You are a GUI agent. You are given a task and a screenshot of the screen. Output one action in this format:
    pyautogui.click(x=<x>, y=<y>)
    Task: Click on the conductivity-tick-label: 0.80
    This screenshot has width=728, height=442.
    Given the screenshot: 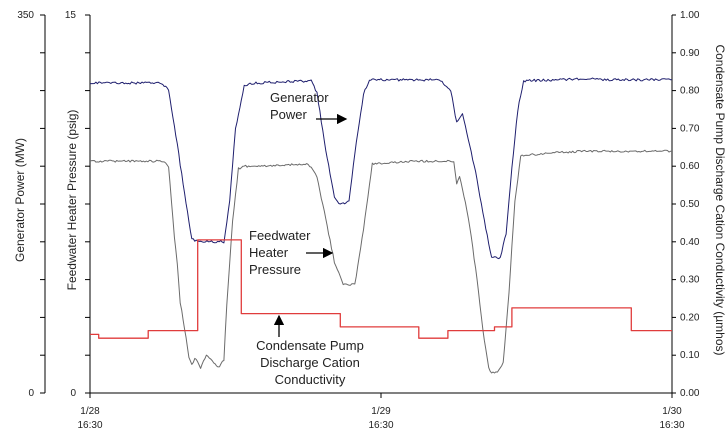 What is the action you would take?
    pyautogui.click(x=690, y=91)
    